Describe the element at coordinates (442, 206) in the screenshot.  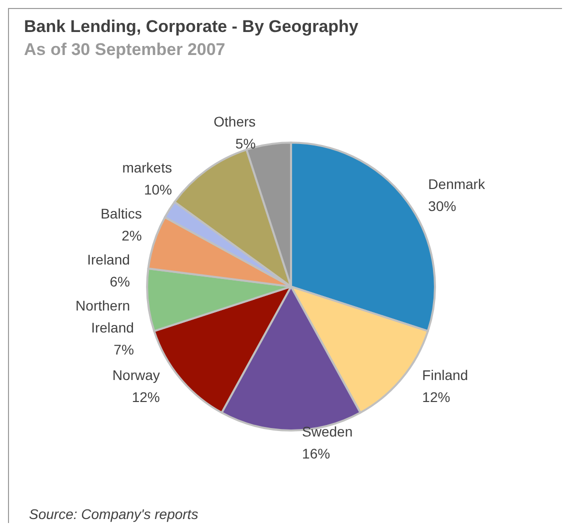
I see `data-label: 30%` at that location.